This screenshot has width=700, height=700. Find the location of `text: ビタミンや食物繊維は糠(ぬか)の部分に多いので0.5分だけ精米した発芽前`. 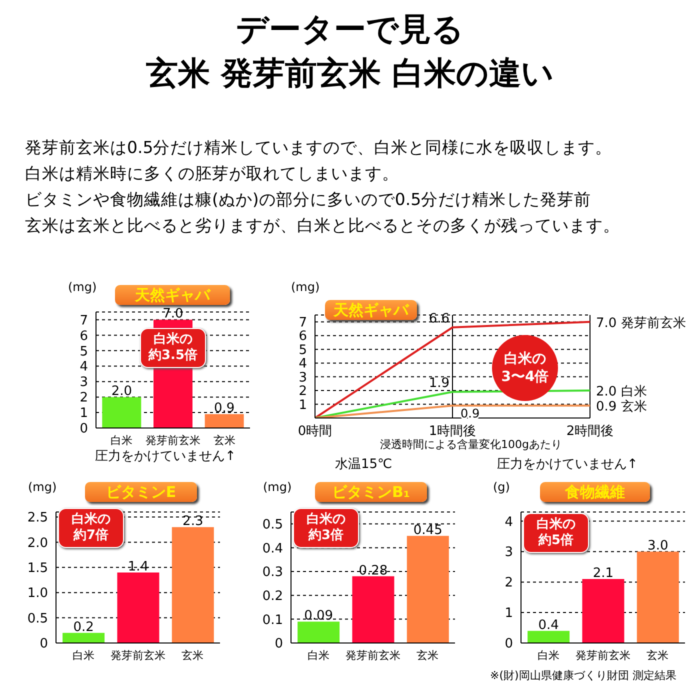

text: ビタミンや食物繊維は糠(ぬか)の部分に多いので0.5分だけ精米した発芽前 is located at coordinates (308, 200).